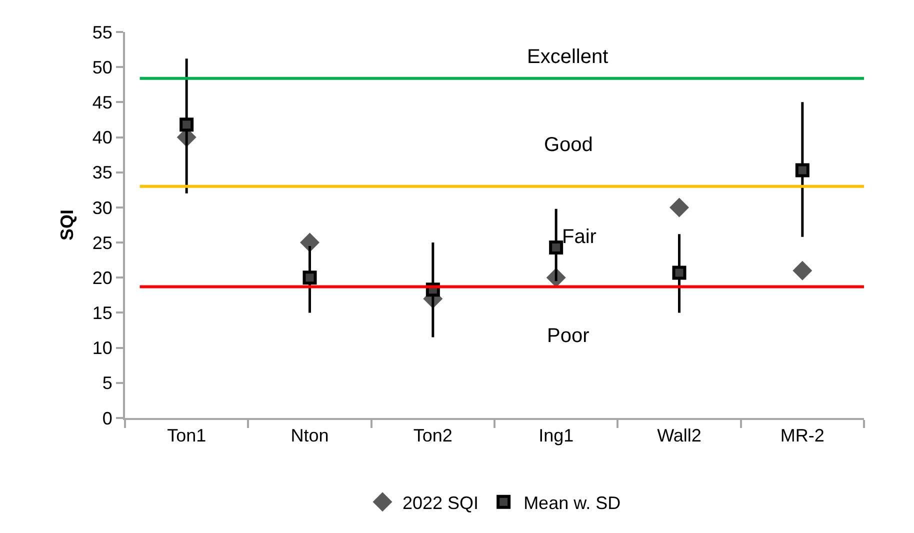  I want to click on y-tick-label: 40, so click(102, 138).